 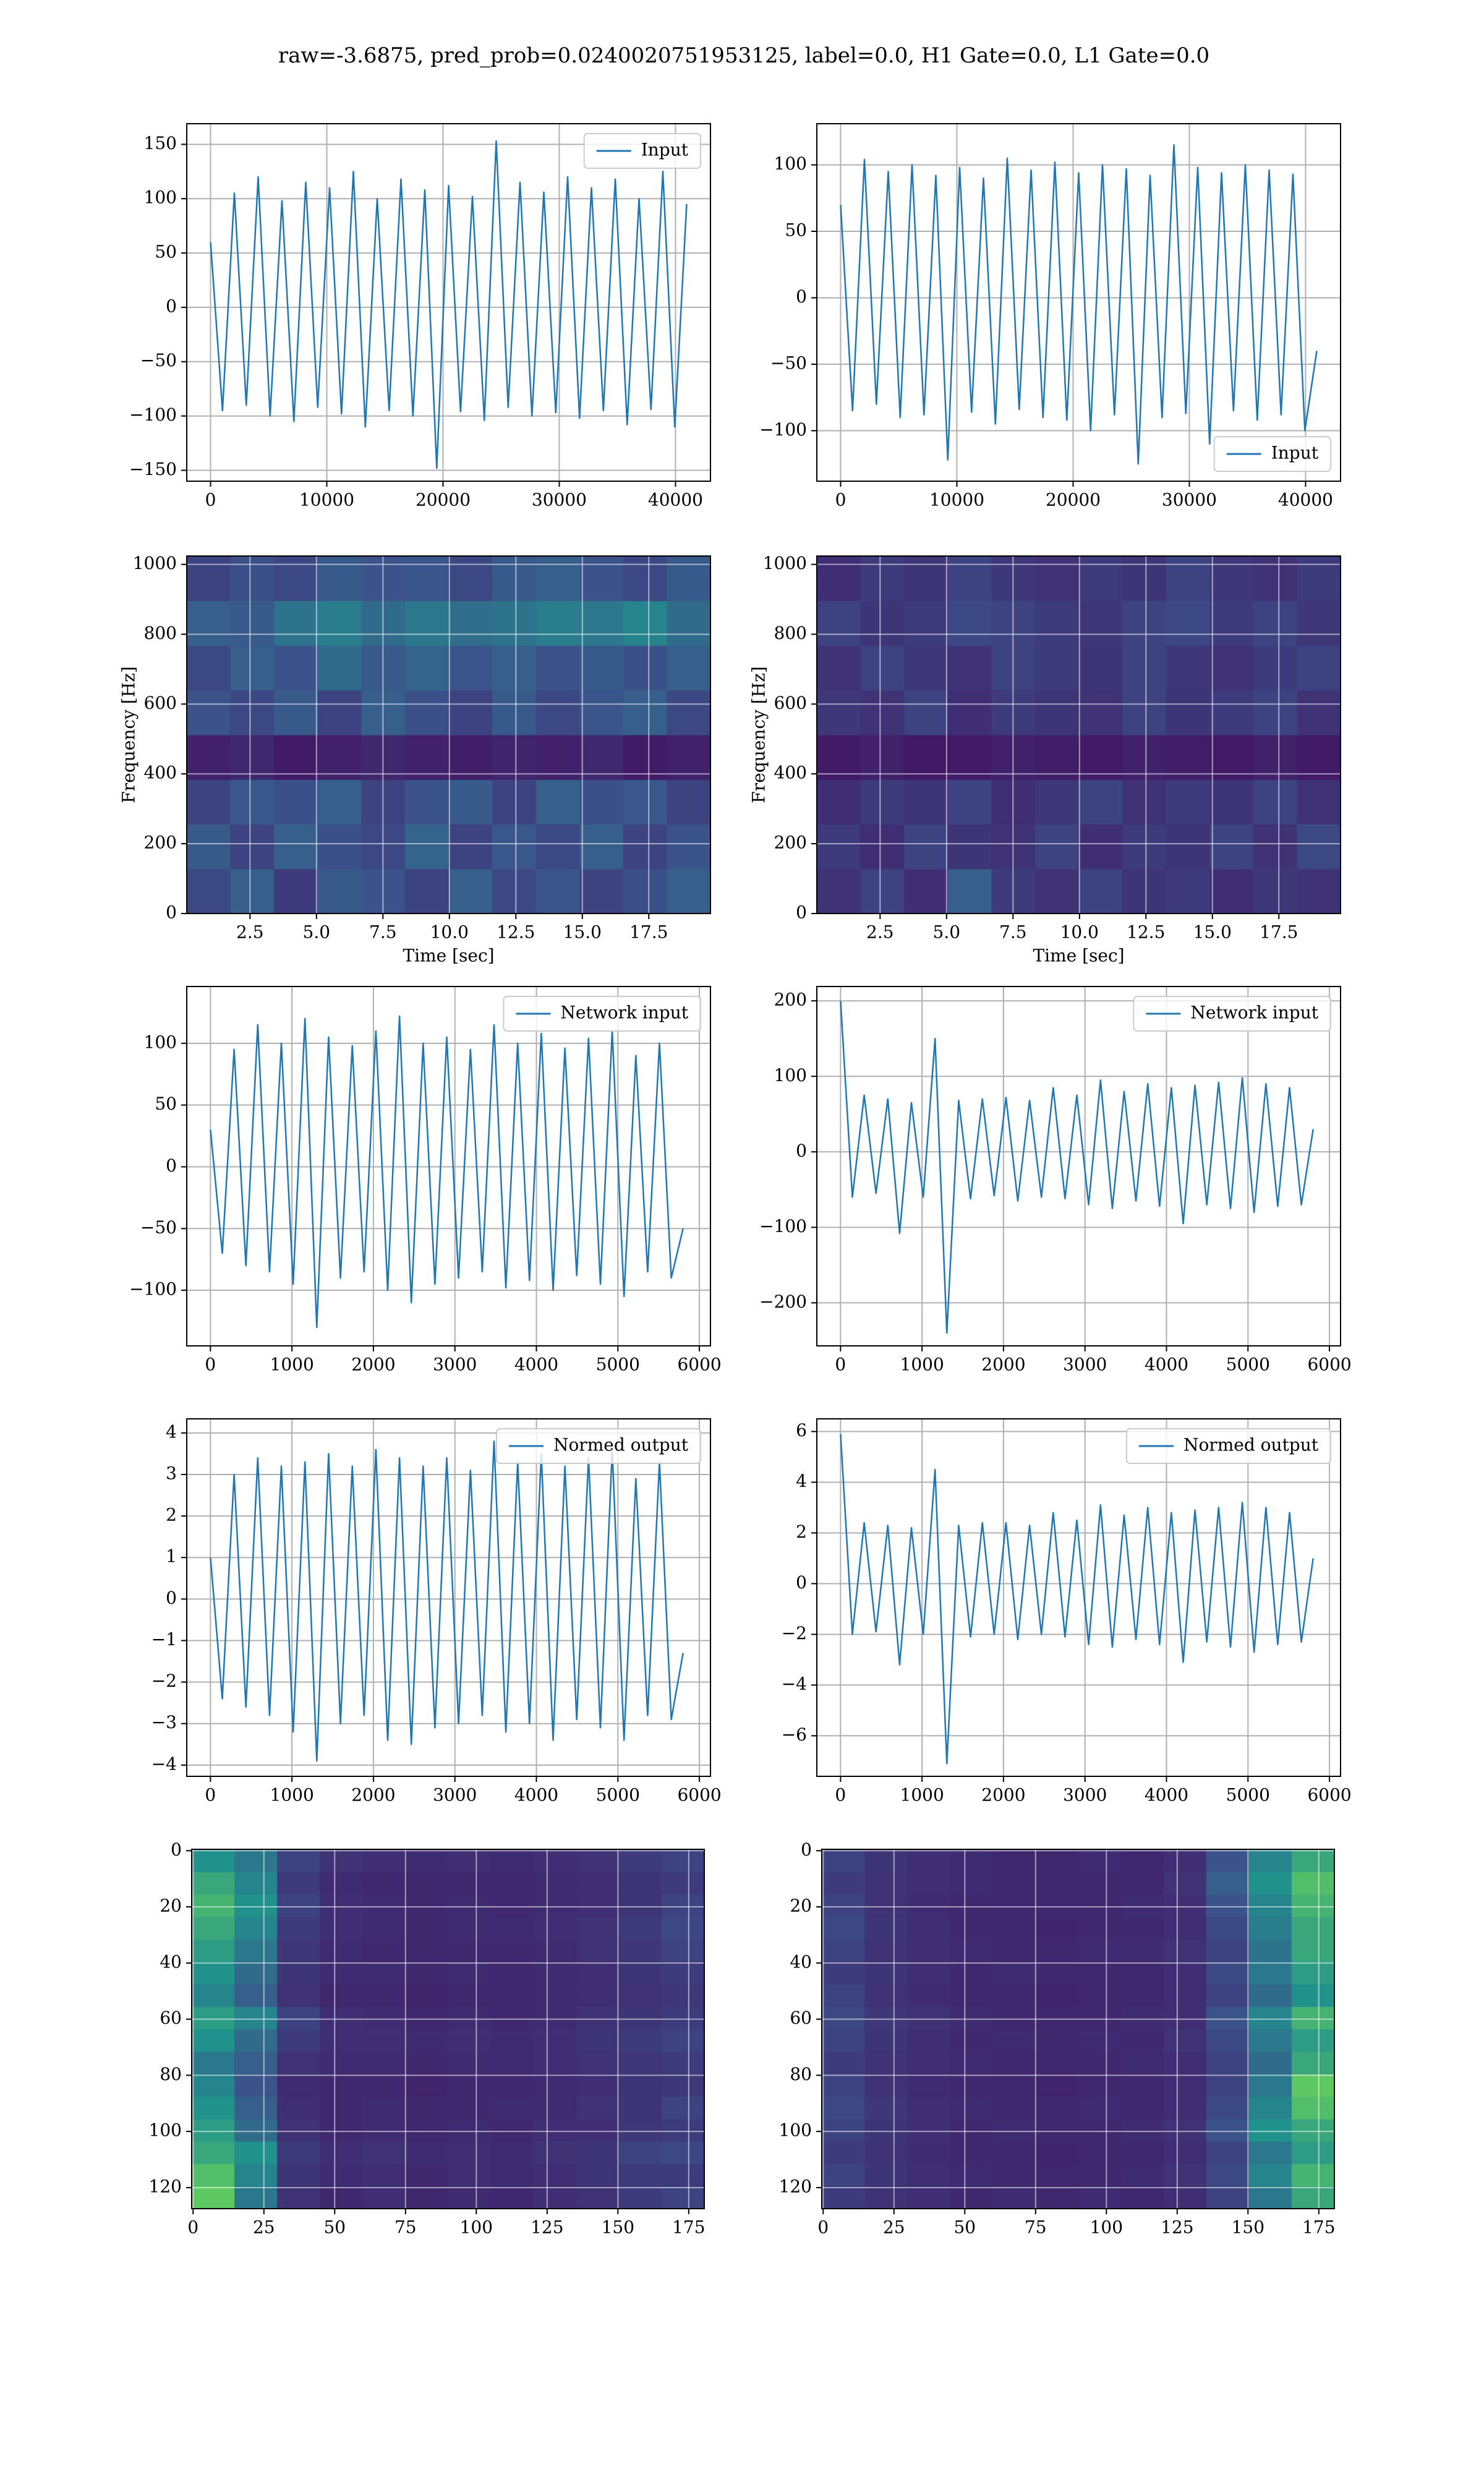 What do you see at coordinates (1279, 932) in the screenshot?
I see `x-tick-label: 17.5` at bounding box center [1279, 932].